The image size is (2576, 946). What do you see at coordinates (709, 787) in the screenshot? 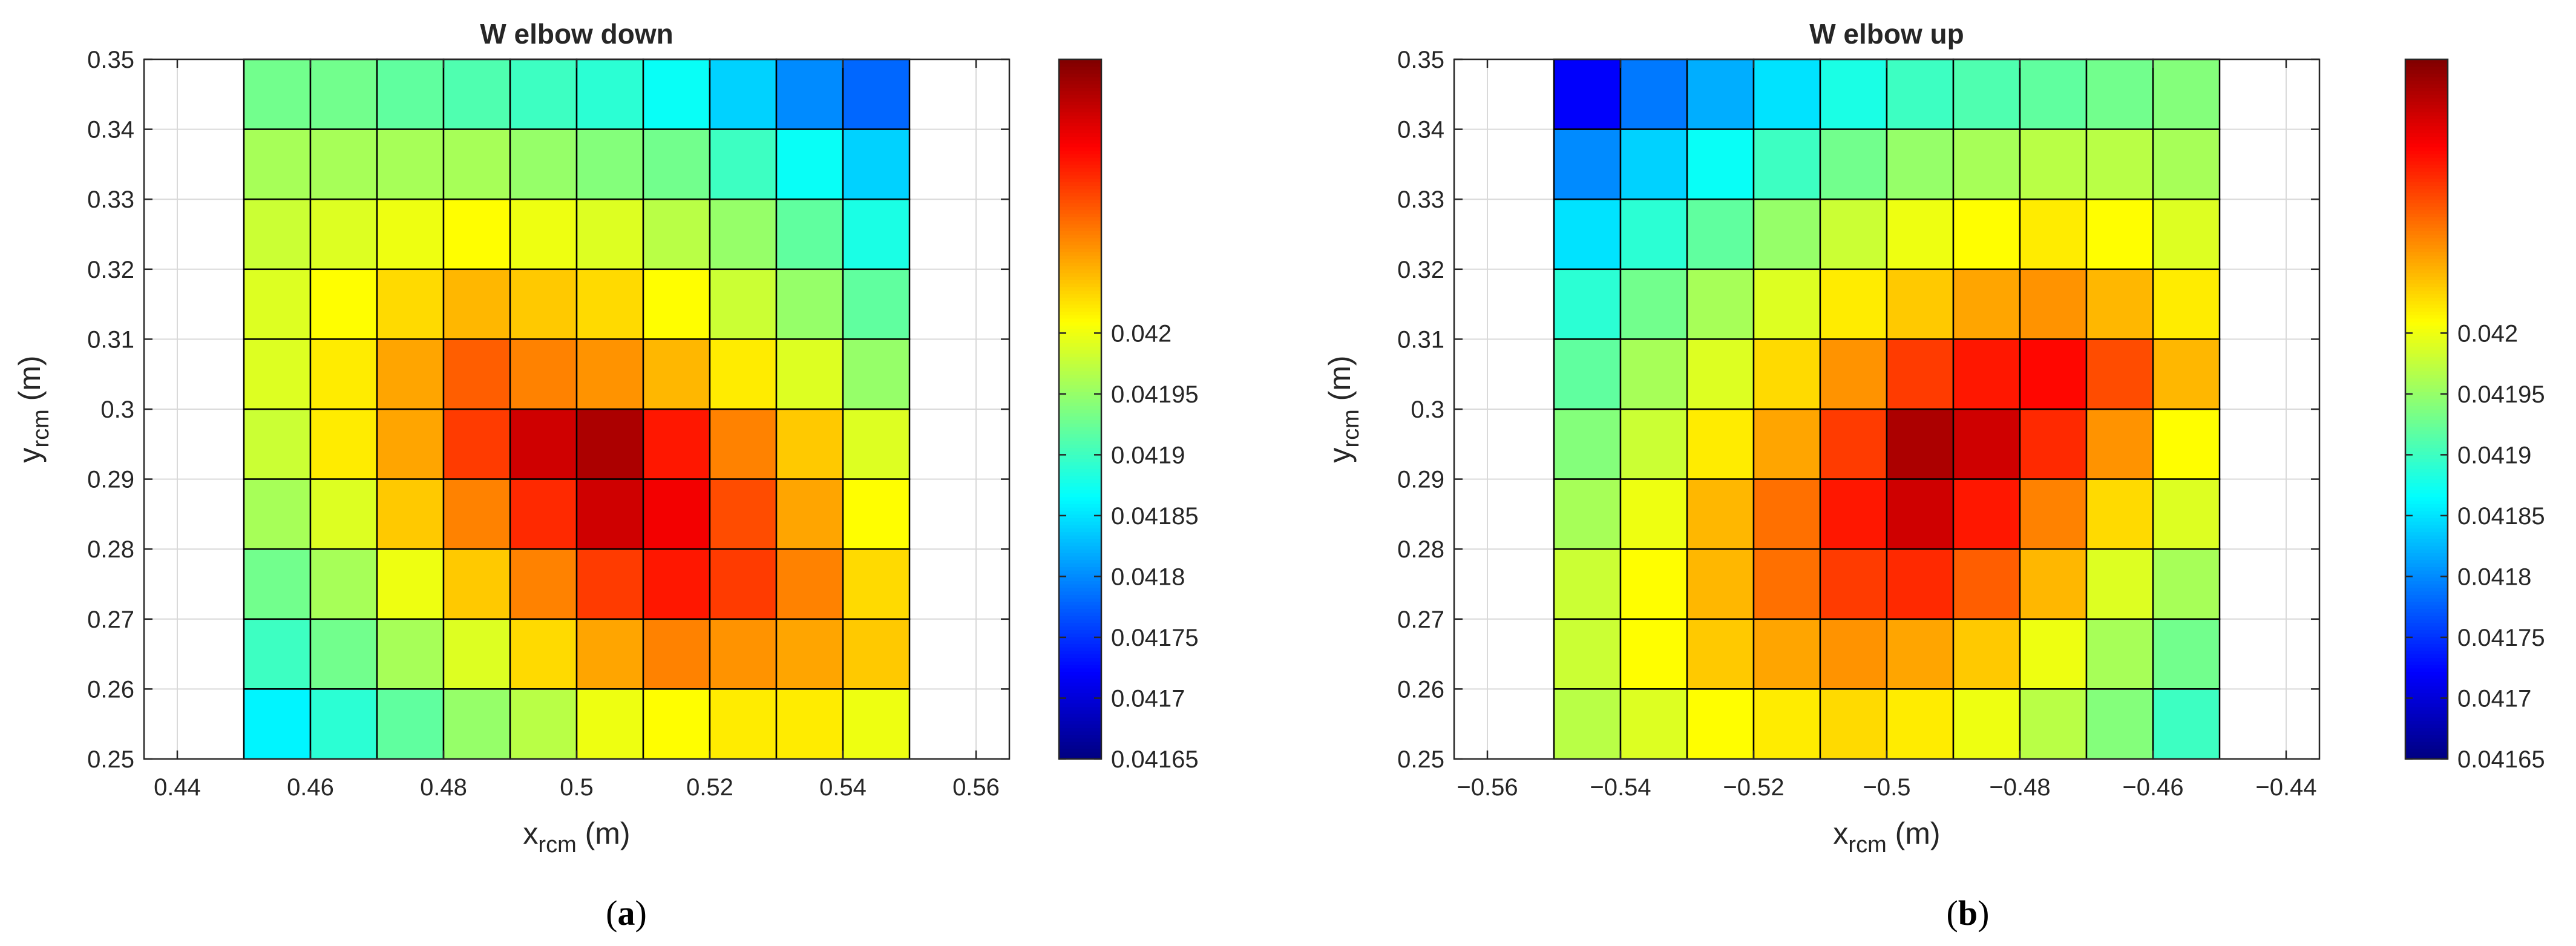
I see `x-tick-label: 0.52` at bounding box center [709, 787].